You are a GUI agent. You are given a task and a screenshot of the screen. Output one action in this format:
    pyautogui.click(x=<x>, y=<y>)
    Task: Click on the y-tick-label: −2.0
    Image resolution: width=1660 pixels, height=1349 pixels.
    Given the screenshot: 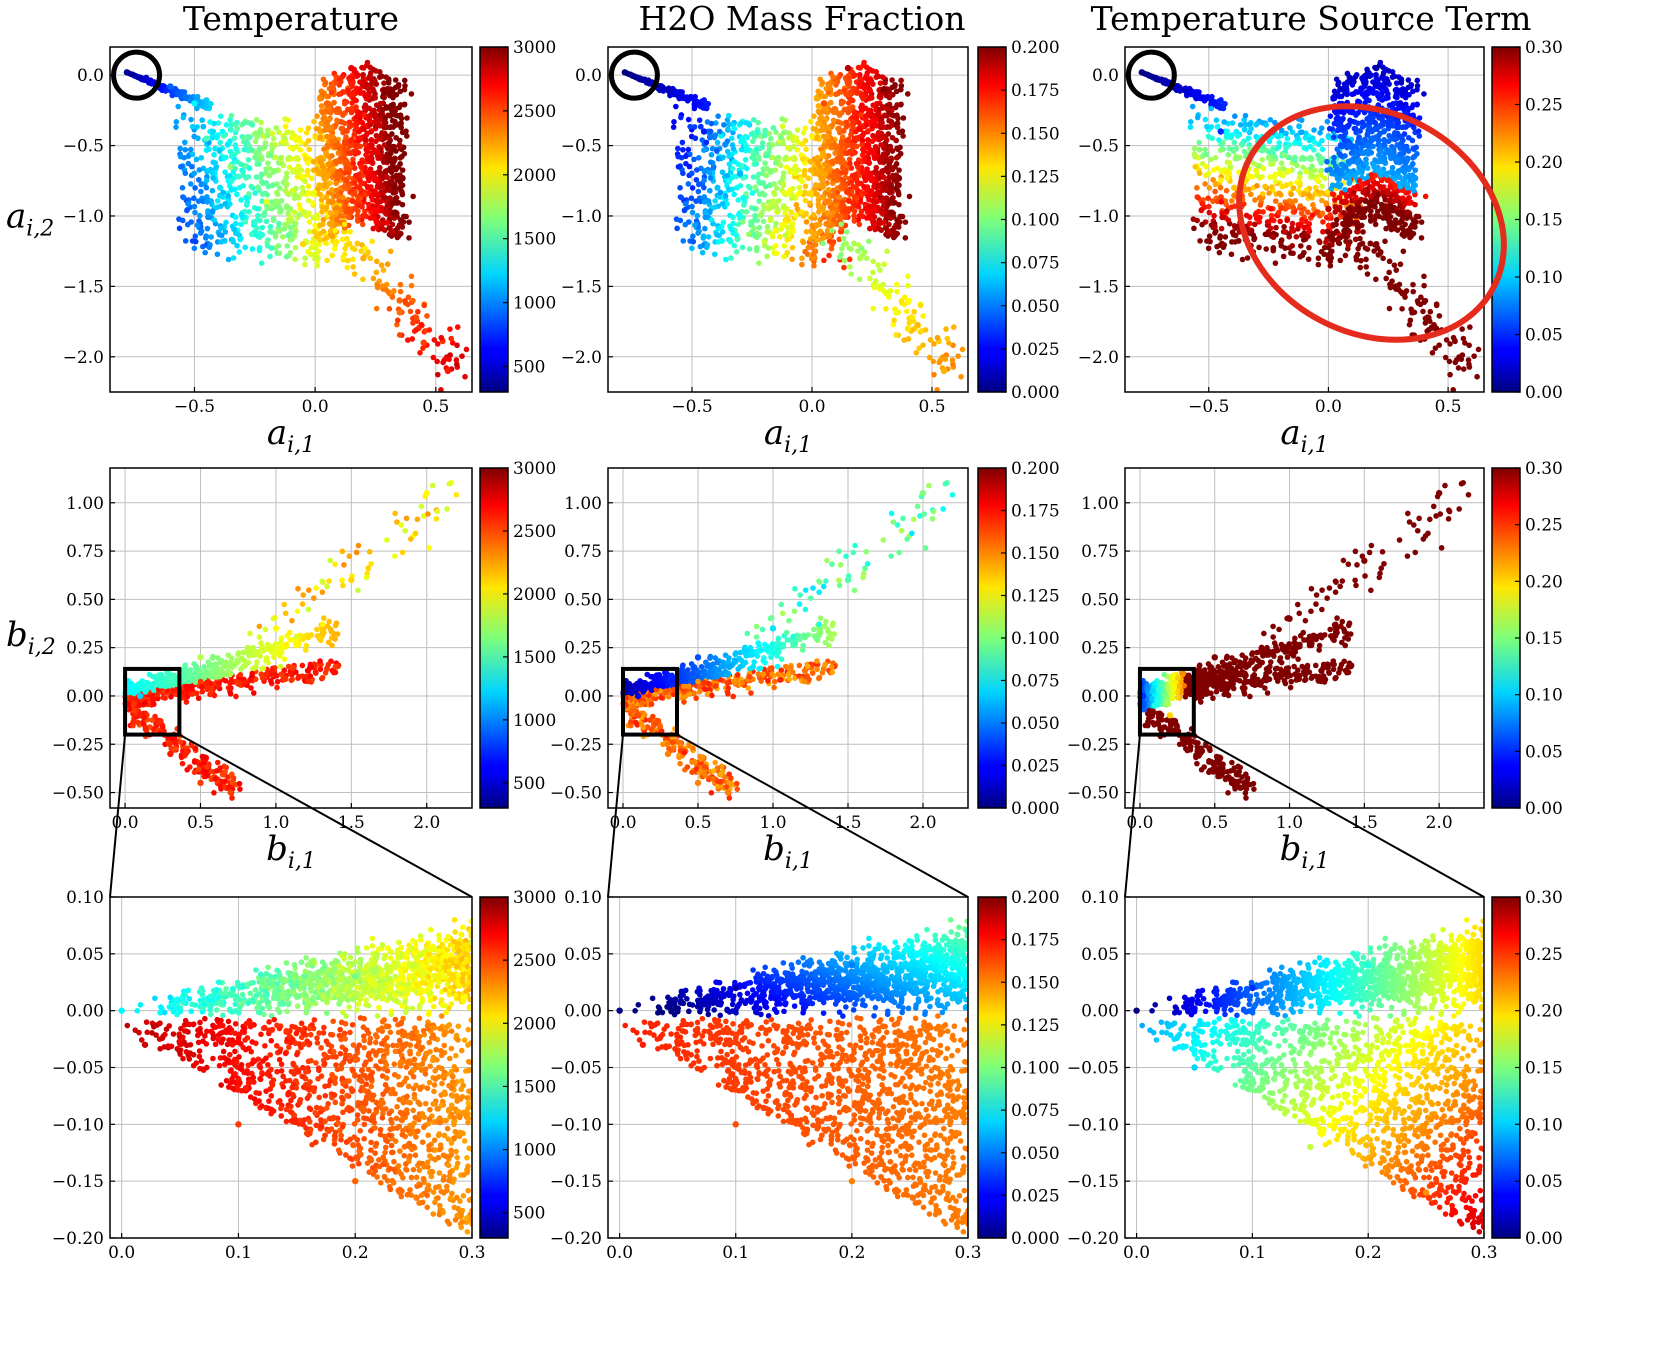 What is the action you would take?
    pyautogui.click(x=83, y=358)
    